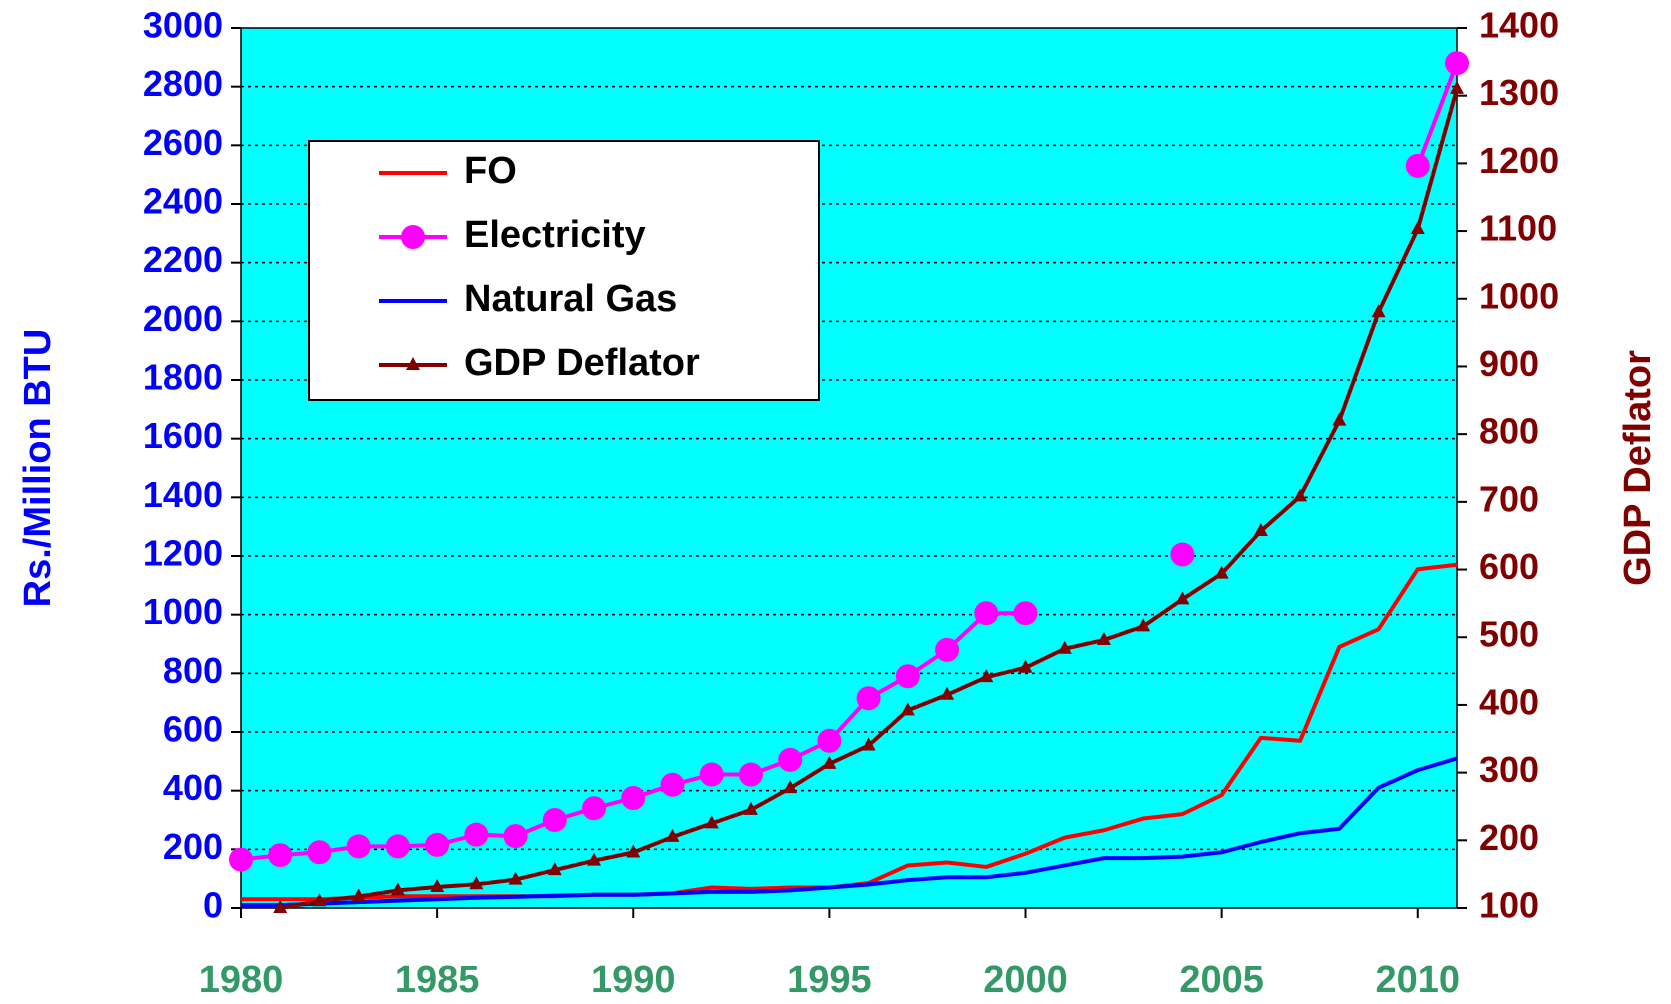  What do you see at coordinates (570, 299) in the screenshot?
I see `legend-label: Natural Gas` at bounding box center [570, 299].